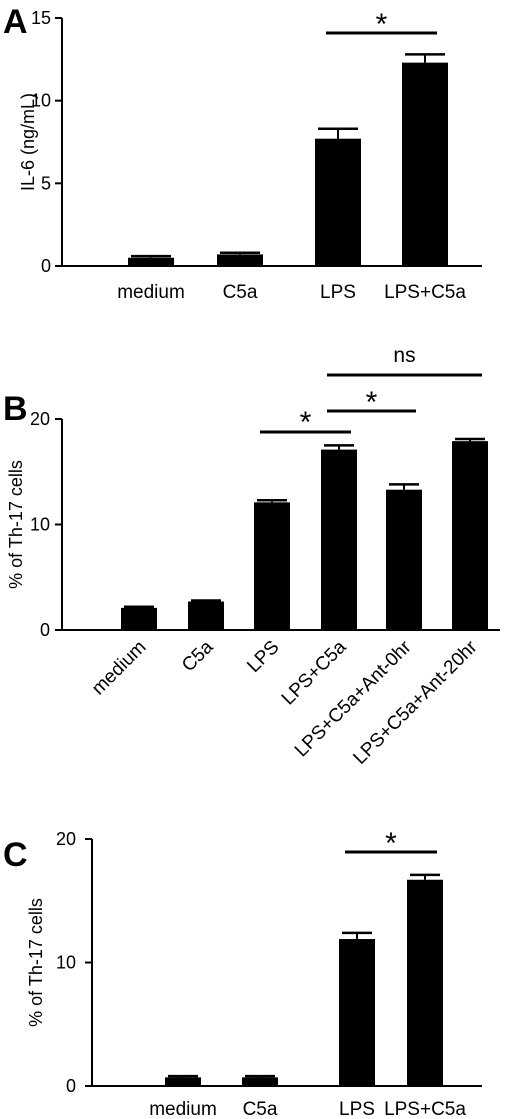  I want to click on significance-label: ns, so click(404, 355).